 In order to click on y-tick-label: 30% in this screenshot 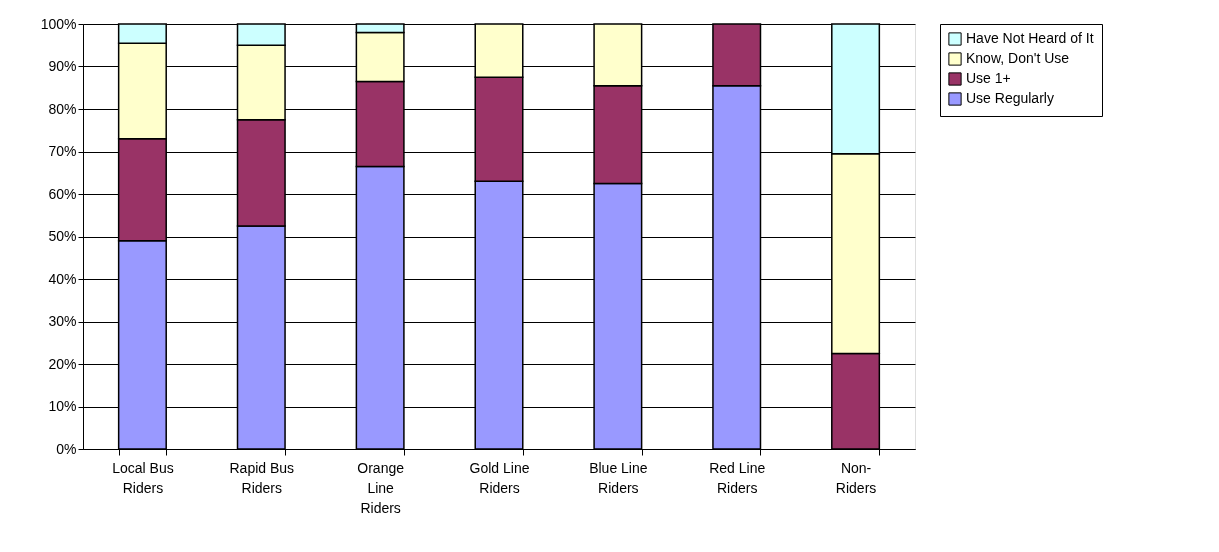, I will do `click(62, 321)`.